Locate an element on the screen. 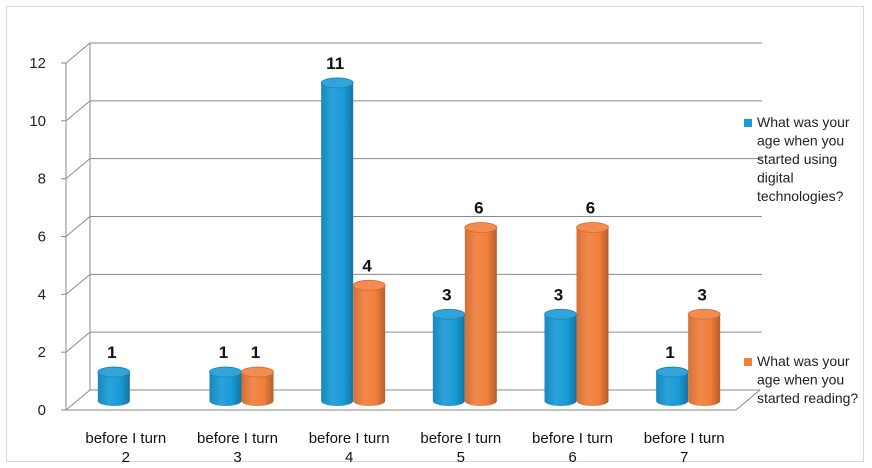  bar-s1-c3 is located at coordinates (337, 242).